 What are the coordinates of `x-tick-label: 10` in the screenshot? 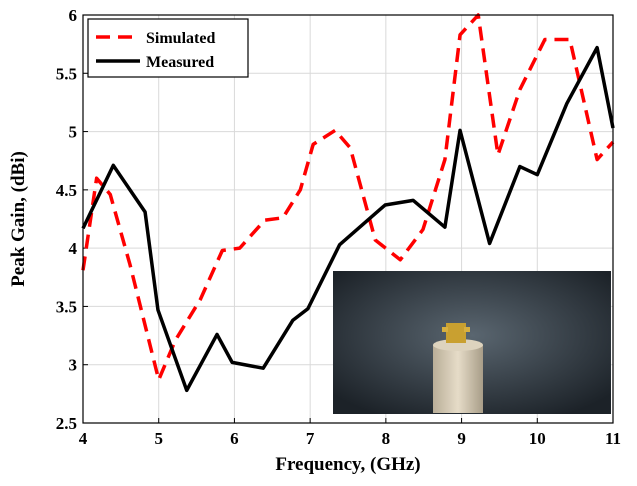 It's located at (537, 438).